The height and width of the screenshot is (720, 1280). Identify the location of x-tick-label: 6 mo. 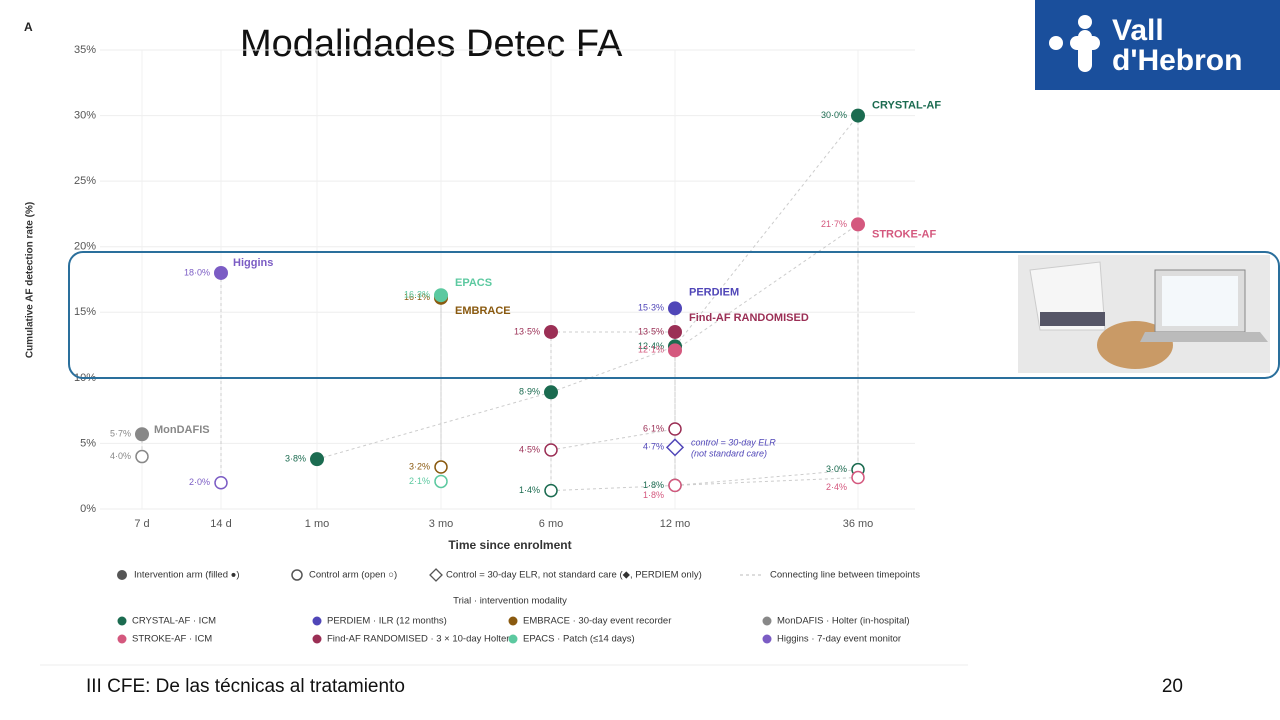
(551, 524).